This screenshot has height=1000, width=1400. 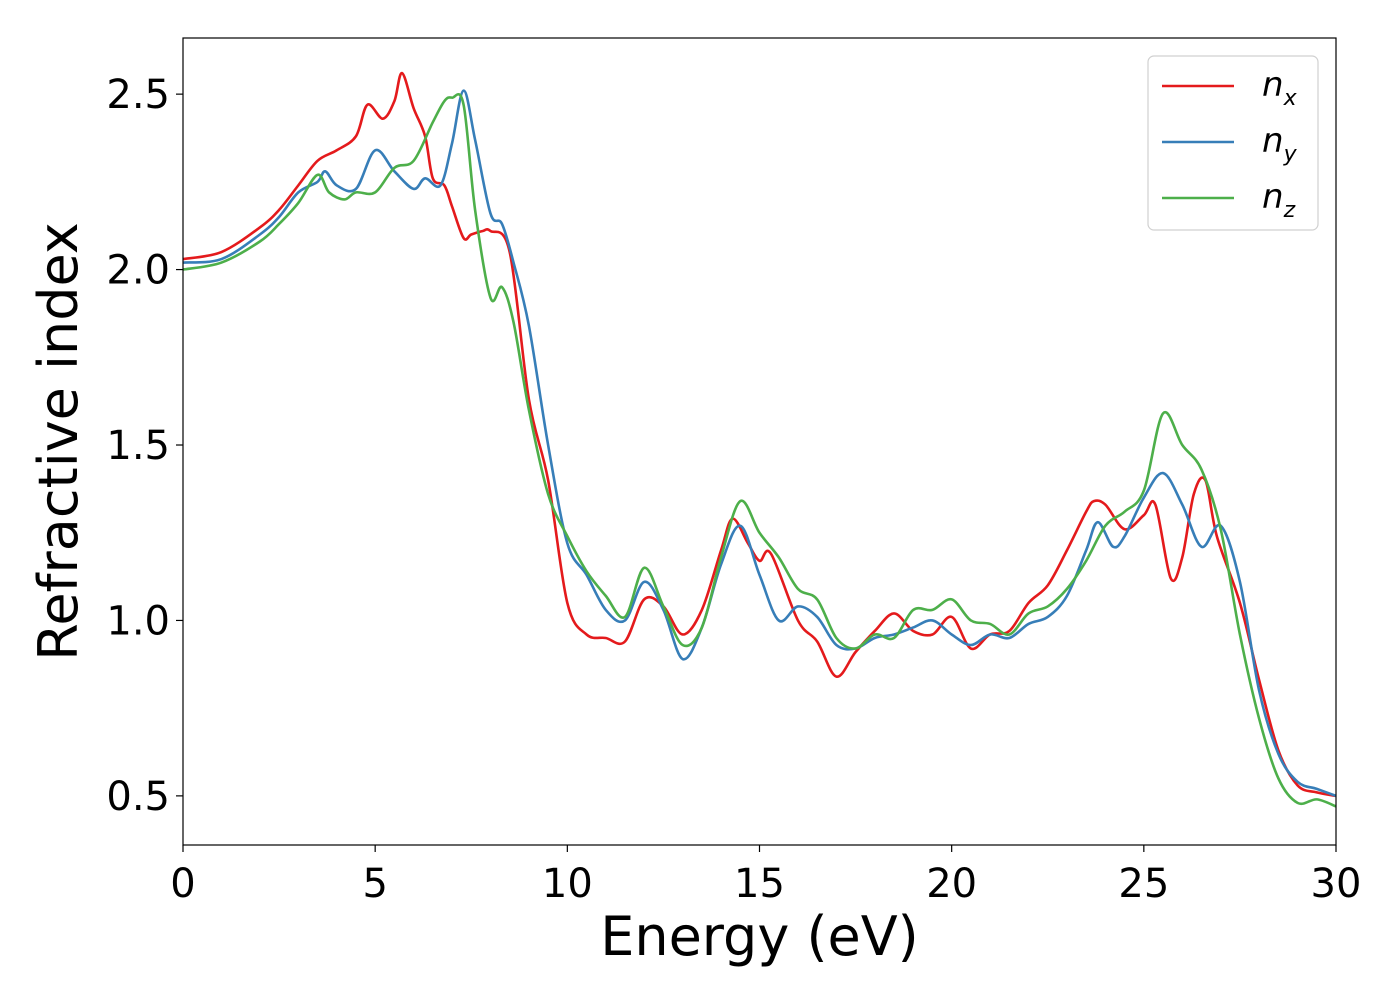 What do you see at coordinates (138, 95) in the screenshot?
I see `y-tick-label: 2.5` at bounding box center [138, 95].